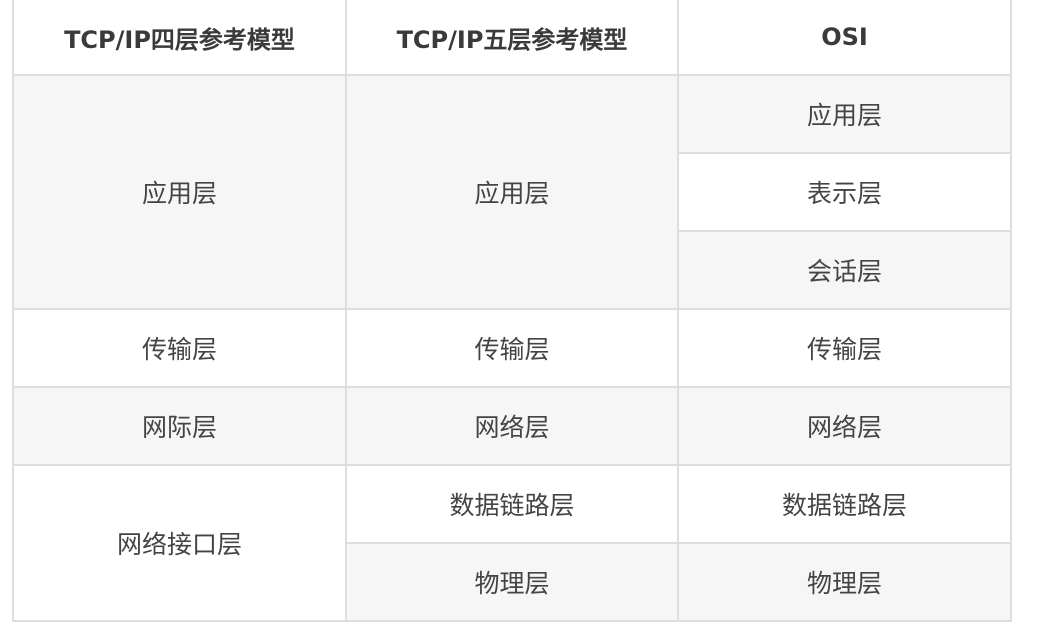 This screenshot has width=1037, height=630. What do you see at coordinates (844, 192) in the screenshot?
I see `cell-osi-presentation: 表示层` at bounding box center [844, 192].